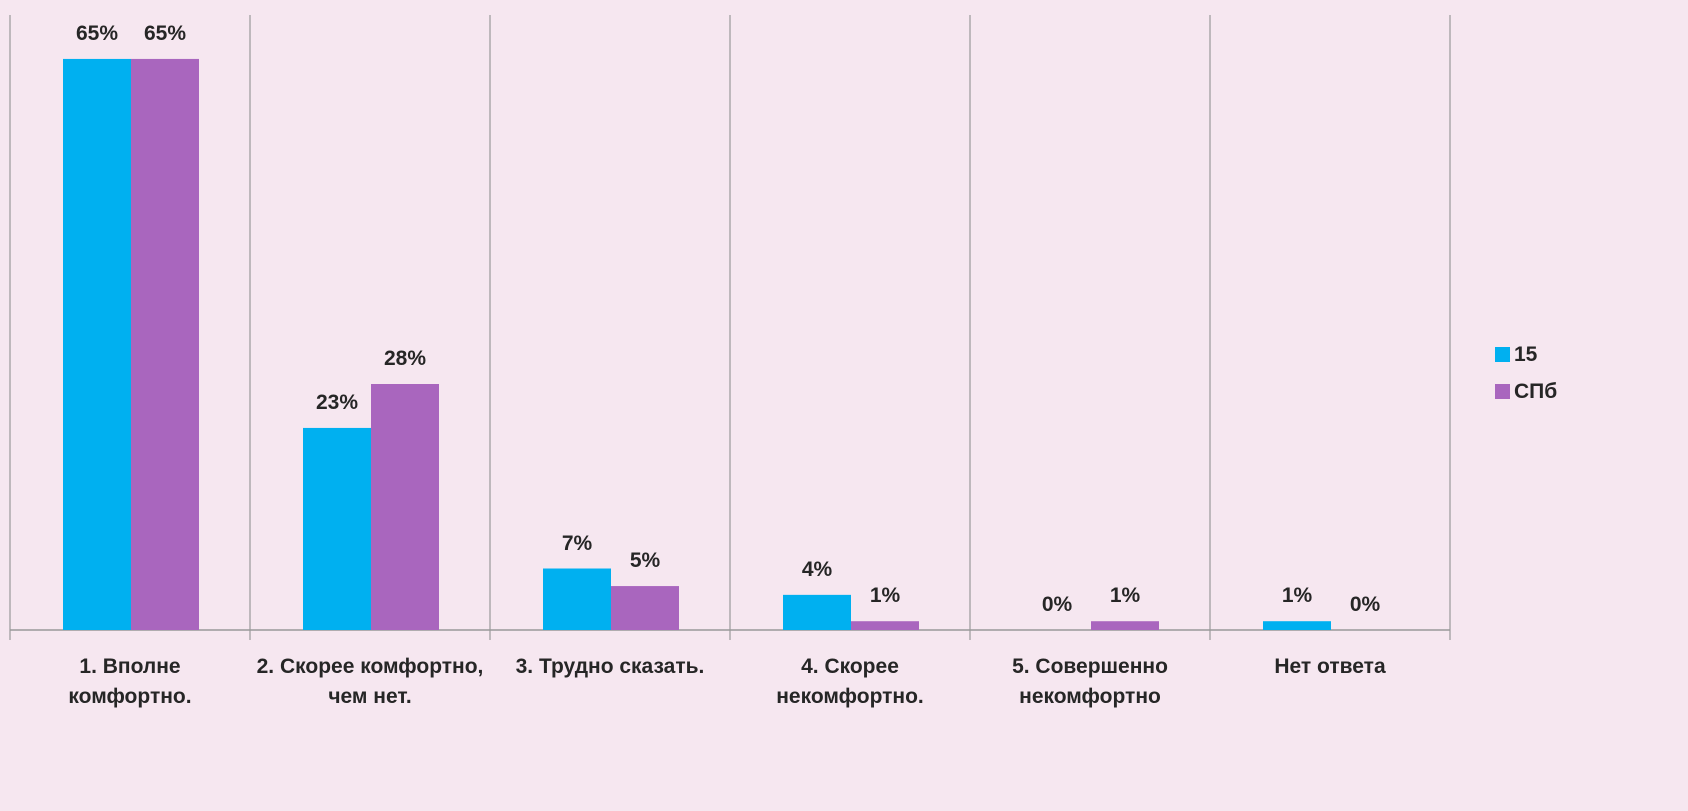 The image size is (1688, 811). I want to click on data-label: 23%, so click(337, 402).